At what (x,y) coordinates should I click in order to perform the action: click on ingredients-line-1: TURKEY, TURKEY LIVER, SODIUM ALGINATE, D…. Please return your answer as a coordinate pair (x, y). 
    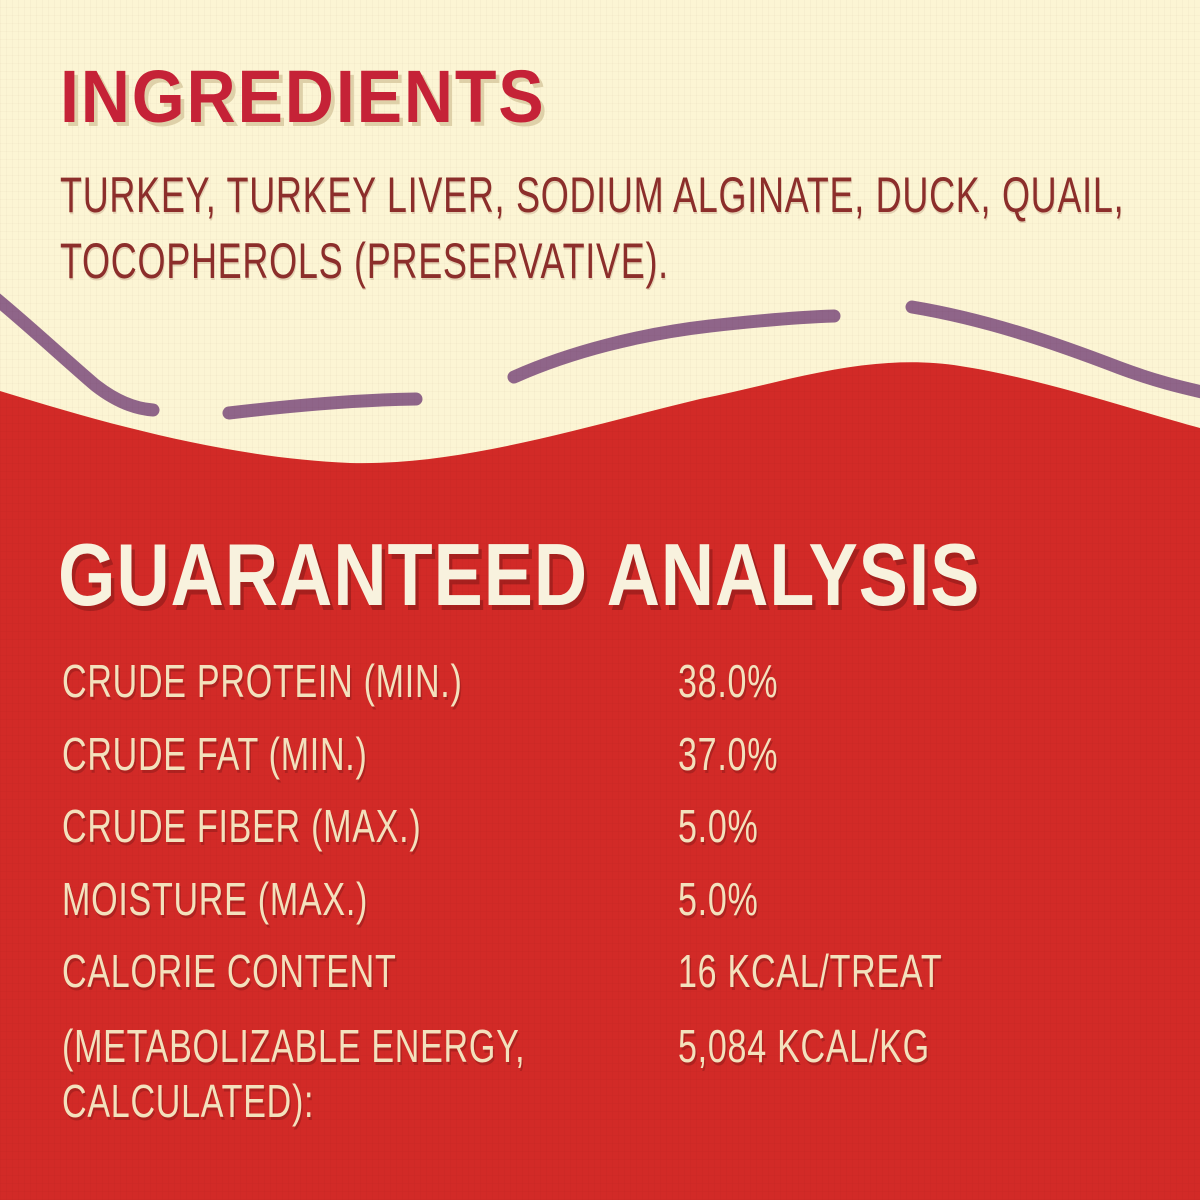
    Looking at the image, I should click on (592, 195).